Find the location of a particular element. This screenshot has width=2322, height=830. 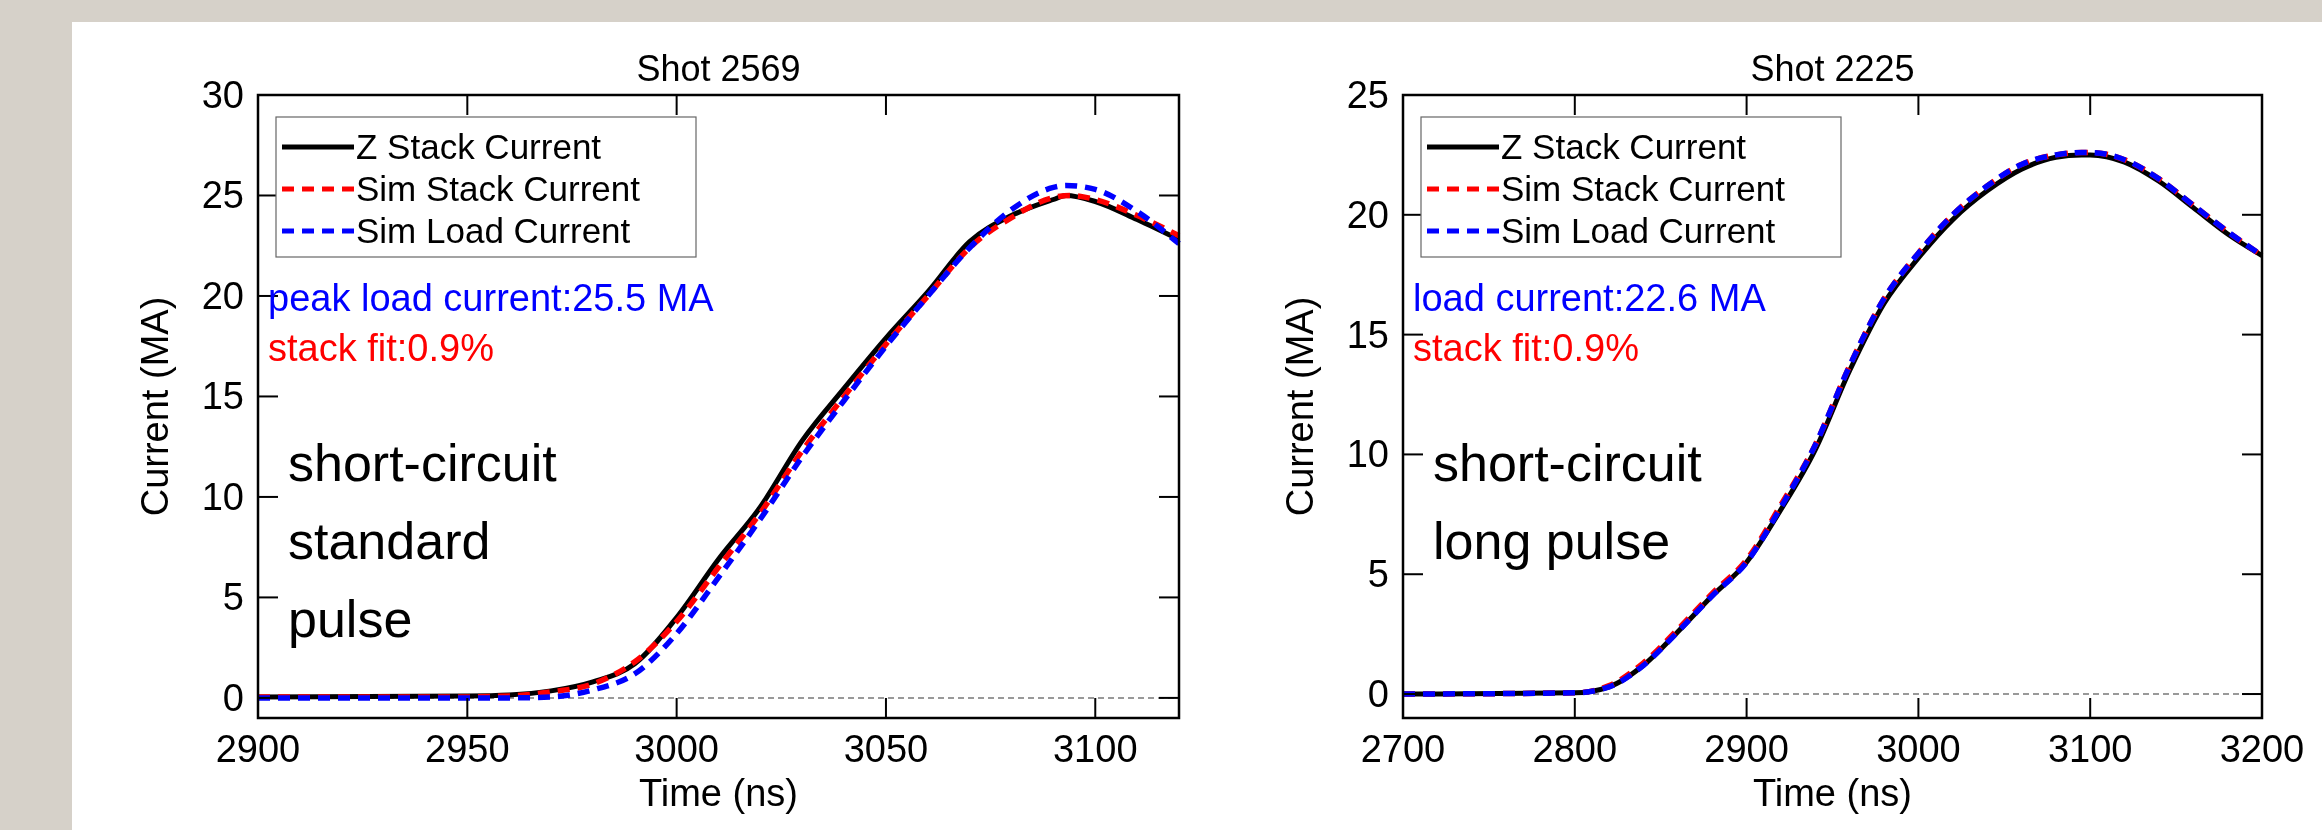

x-tick-label: 2800 is located at coordinates (1575, 749).